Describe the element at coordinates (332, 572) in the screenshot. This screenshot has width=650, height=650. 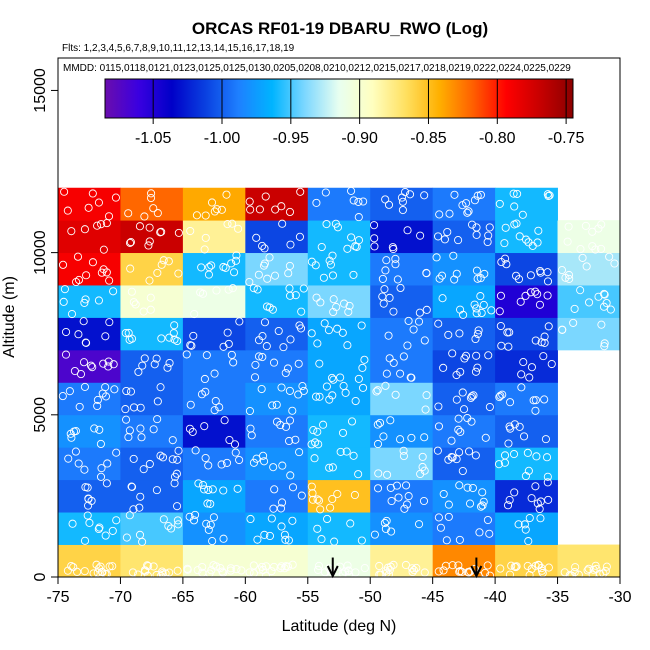
I see `arrow-head` at that location.